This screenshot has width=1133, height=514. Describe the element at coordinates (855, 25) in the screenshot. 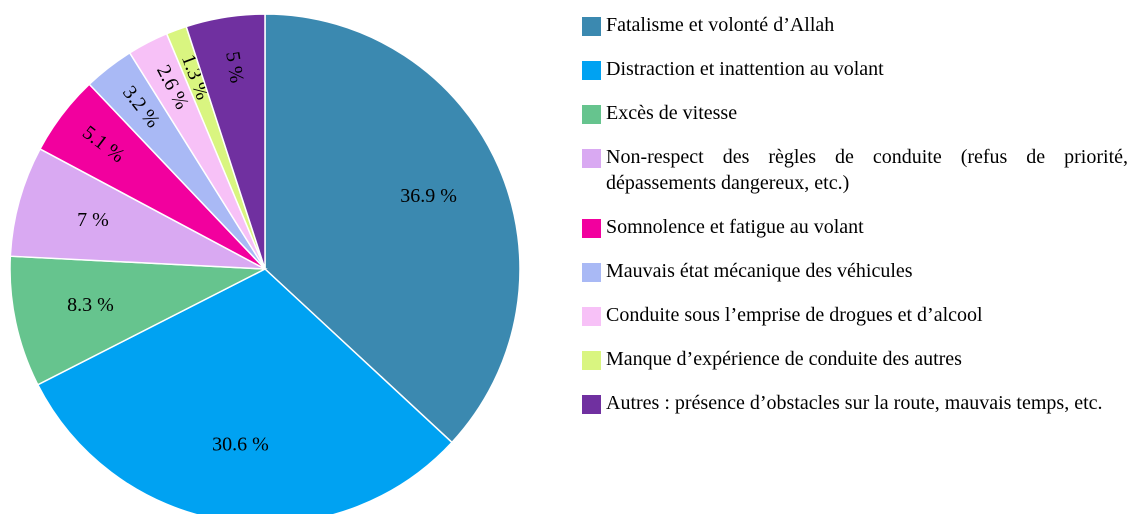

I see `legend-item: Fatalisme et volonté d’Allah` at that location.